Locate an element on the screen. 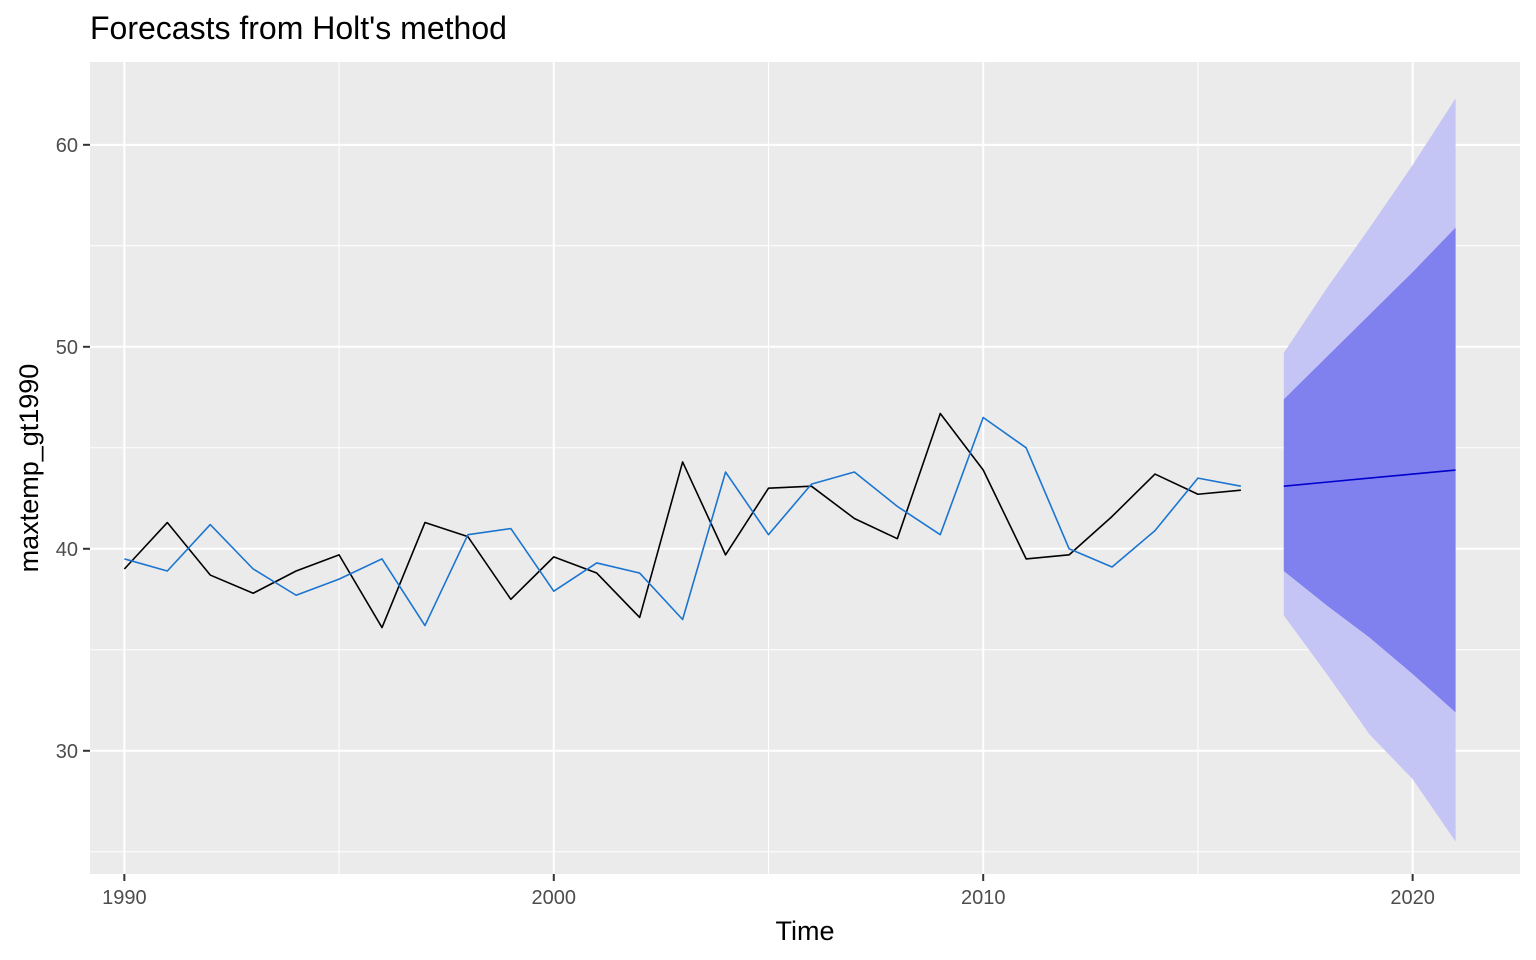 This screenshot has height=960, width=1536. forecast-mean-line is located at coordinates (1369, 478).